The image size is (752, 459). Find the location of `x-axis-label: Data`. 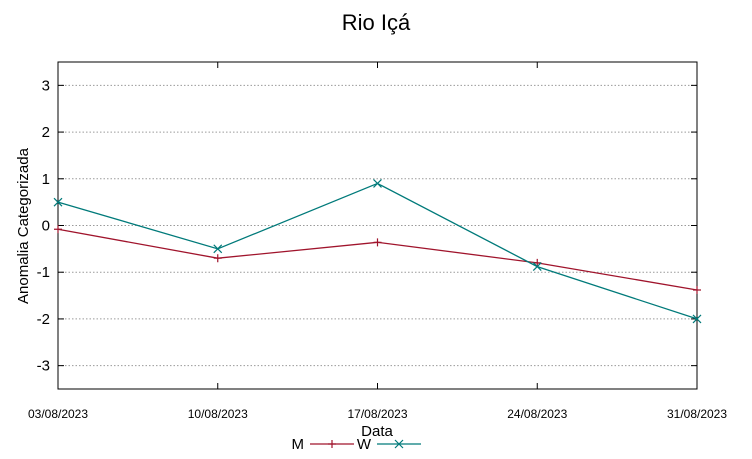

x-axis-label: Data is located at coordinates (377, 431).